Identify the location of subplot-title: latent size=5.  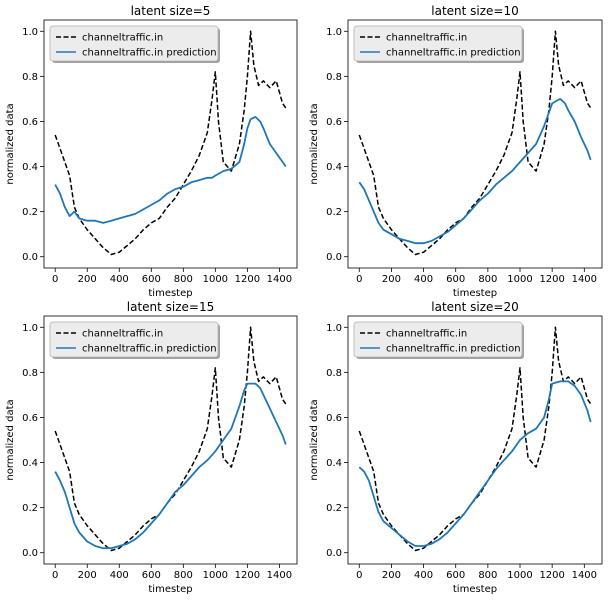
(171, 11).